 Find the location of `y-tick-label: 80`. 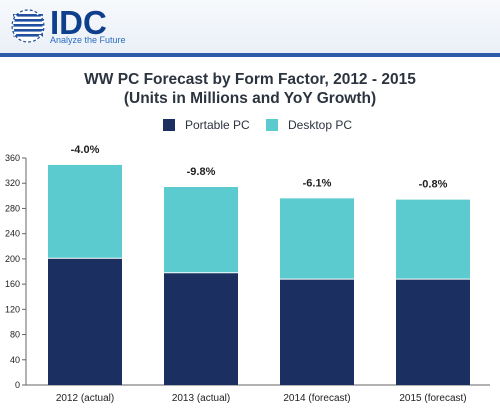

y-tick-label: 80 is located at coordinates (15, 335).